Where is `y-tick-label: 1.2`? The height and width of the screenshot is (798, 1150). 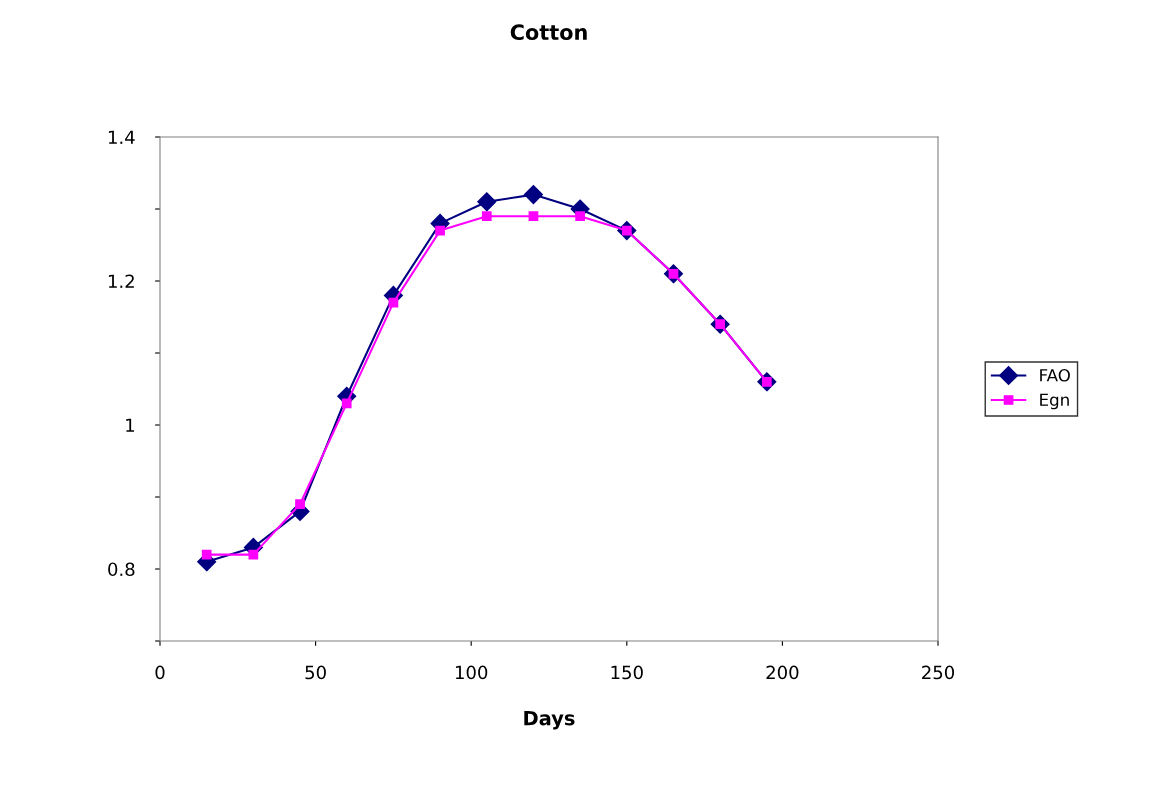
y-tick-label: 1.2 is located at coordinates (121, 281).